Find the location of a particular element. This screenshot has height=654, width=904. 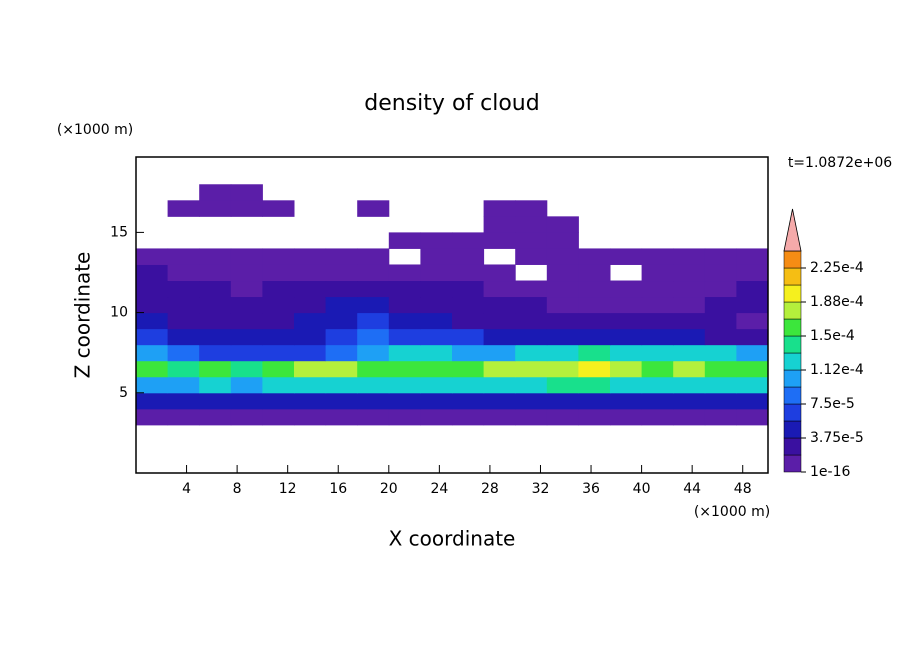

x-tick-label: 32 is located at coordinates (541, 489).